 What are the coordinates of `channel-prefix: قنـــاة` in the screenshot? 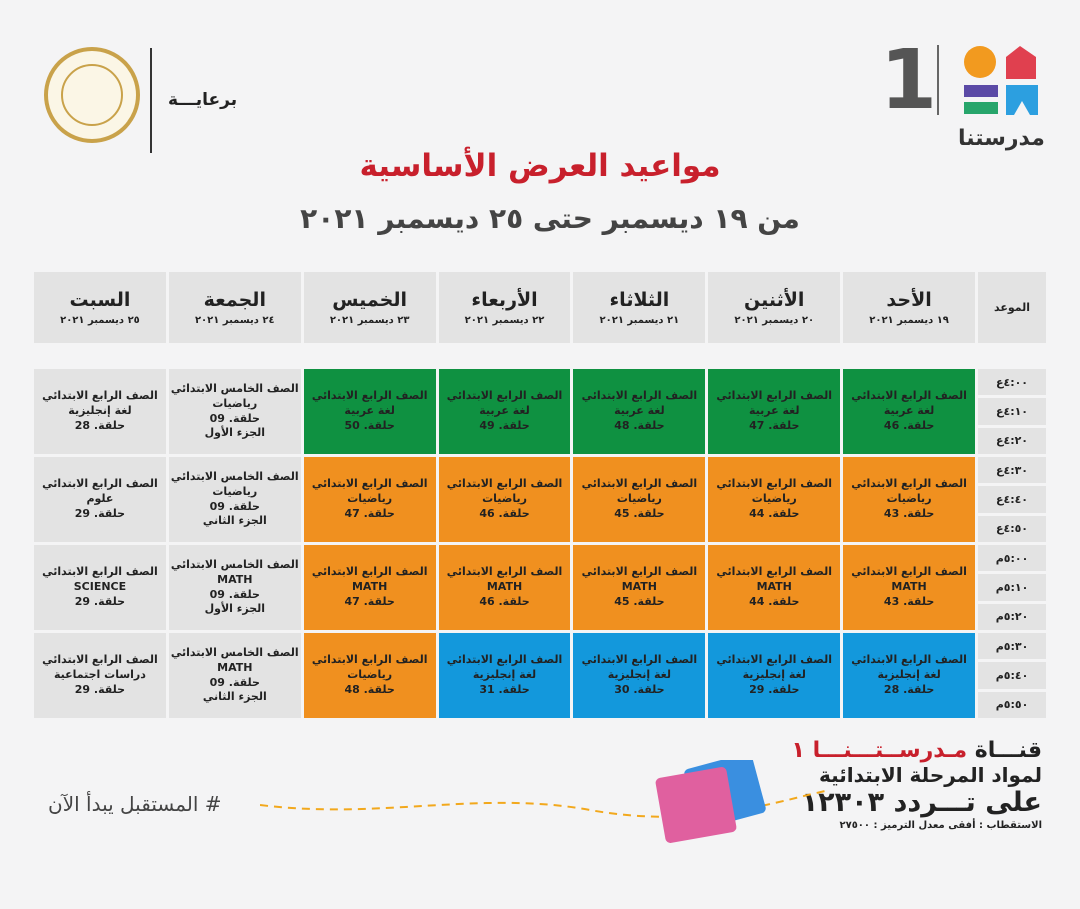 It's located at (1004, 750).